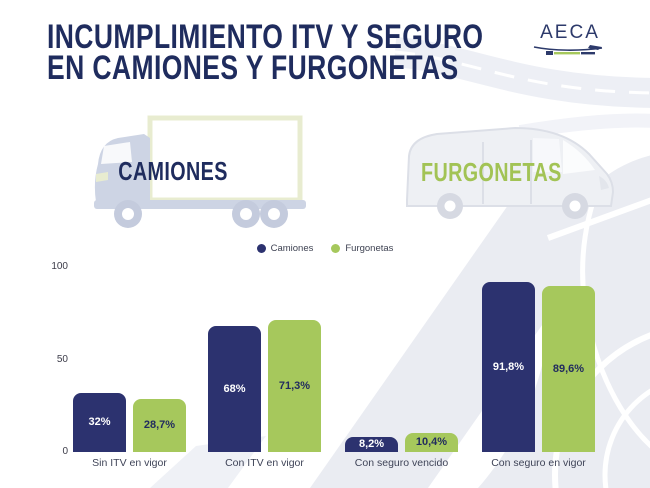 The image size is (650, 488). What do you see at coordinates (292, 248) in the screenshot?
I see `legend-label-camiones: Camiones` at bounding box center [292, 248].